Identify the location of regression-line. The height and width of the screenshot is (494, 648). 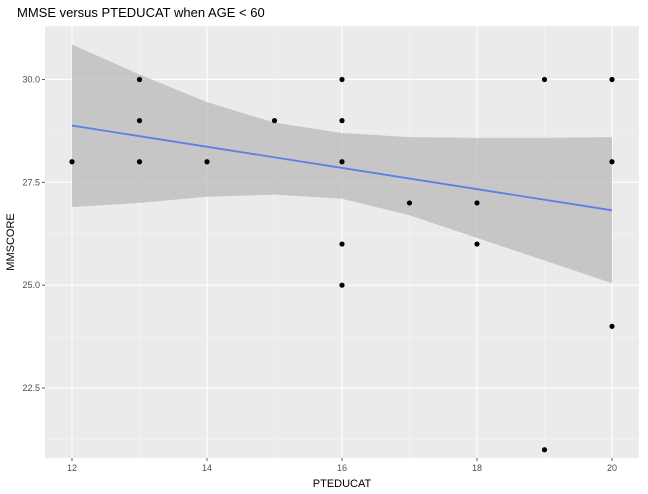
(342, 168).